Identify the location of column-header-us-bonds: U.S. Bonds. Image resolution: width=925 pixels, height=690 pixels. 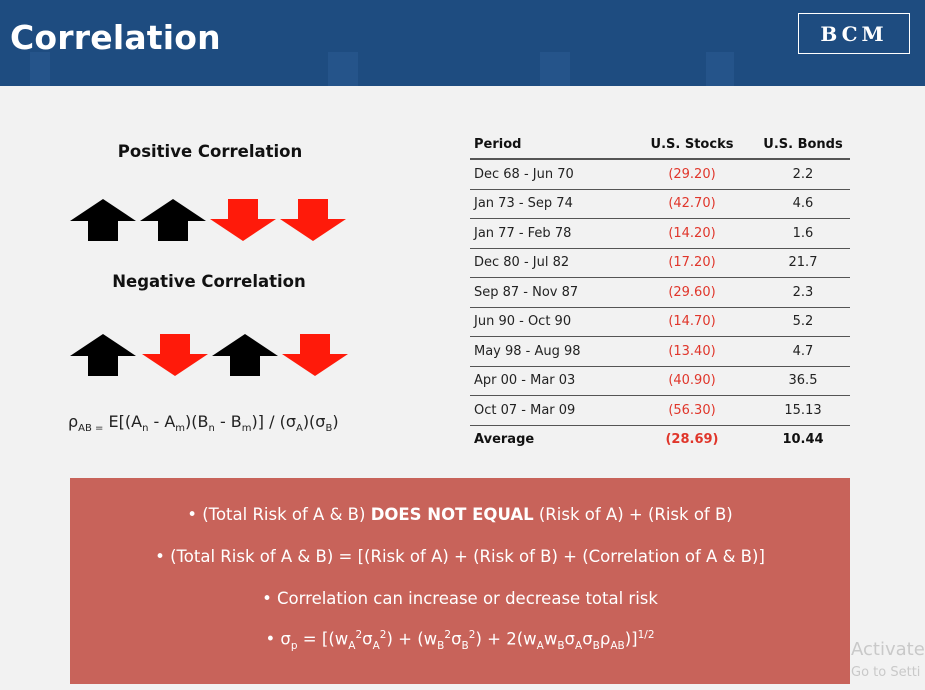
(803, 145).